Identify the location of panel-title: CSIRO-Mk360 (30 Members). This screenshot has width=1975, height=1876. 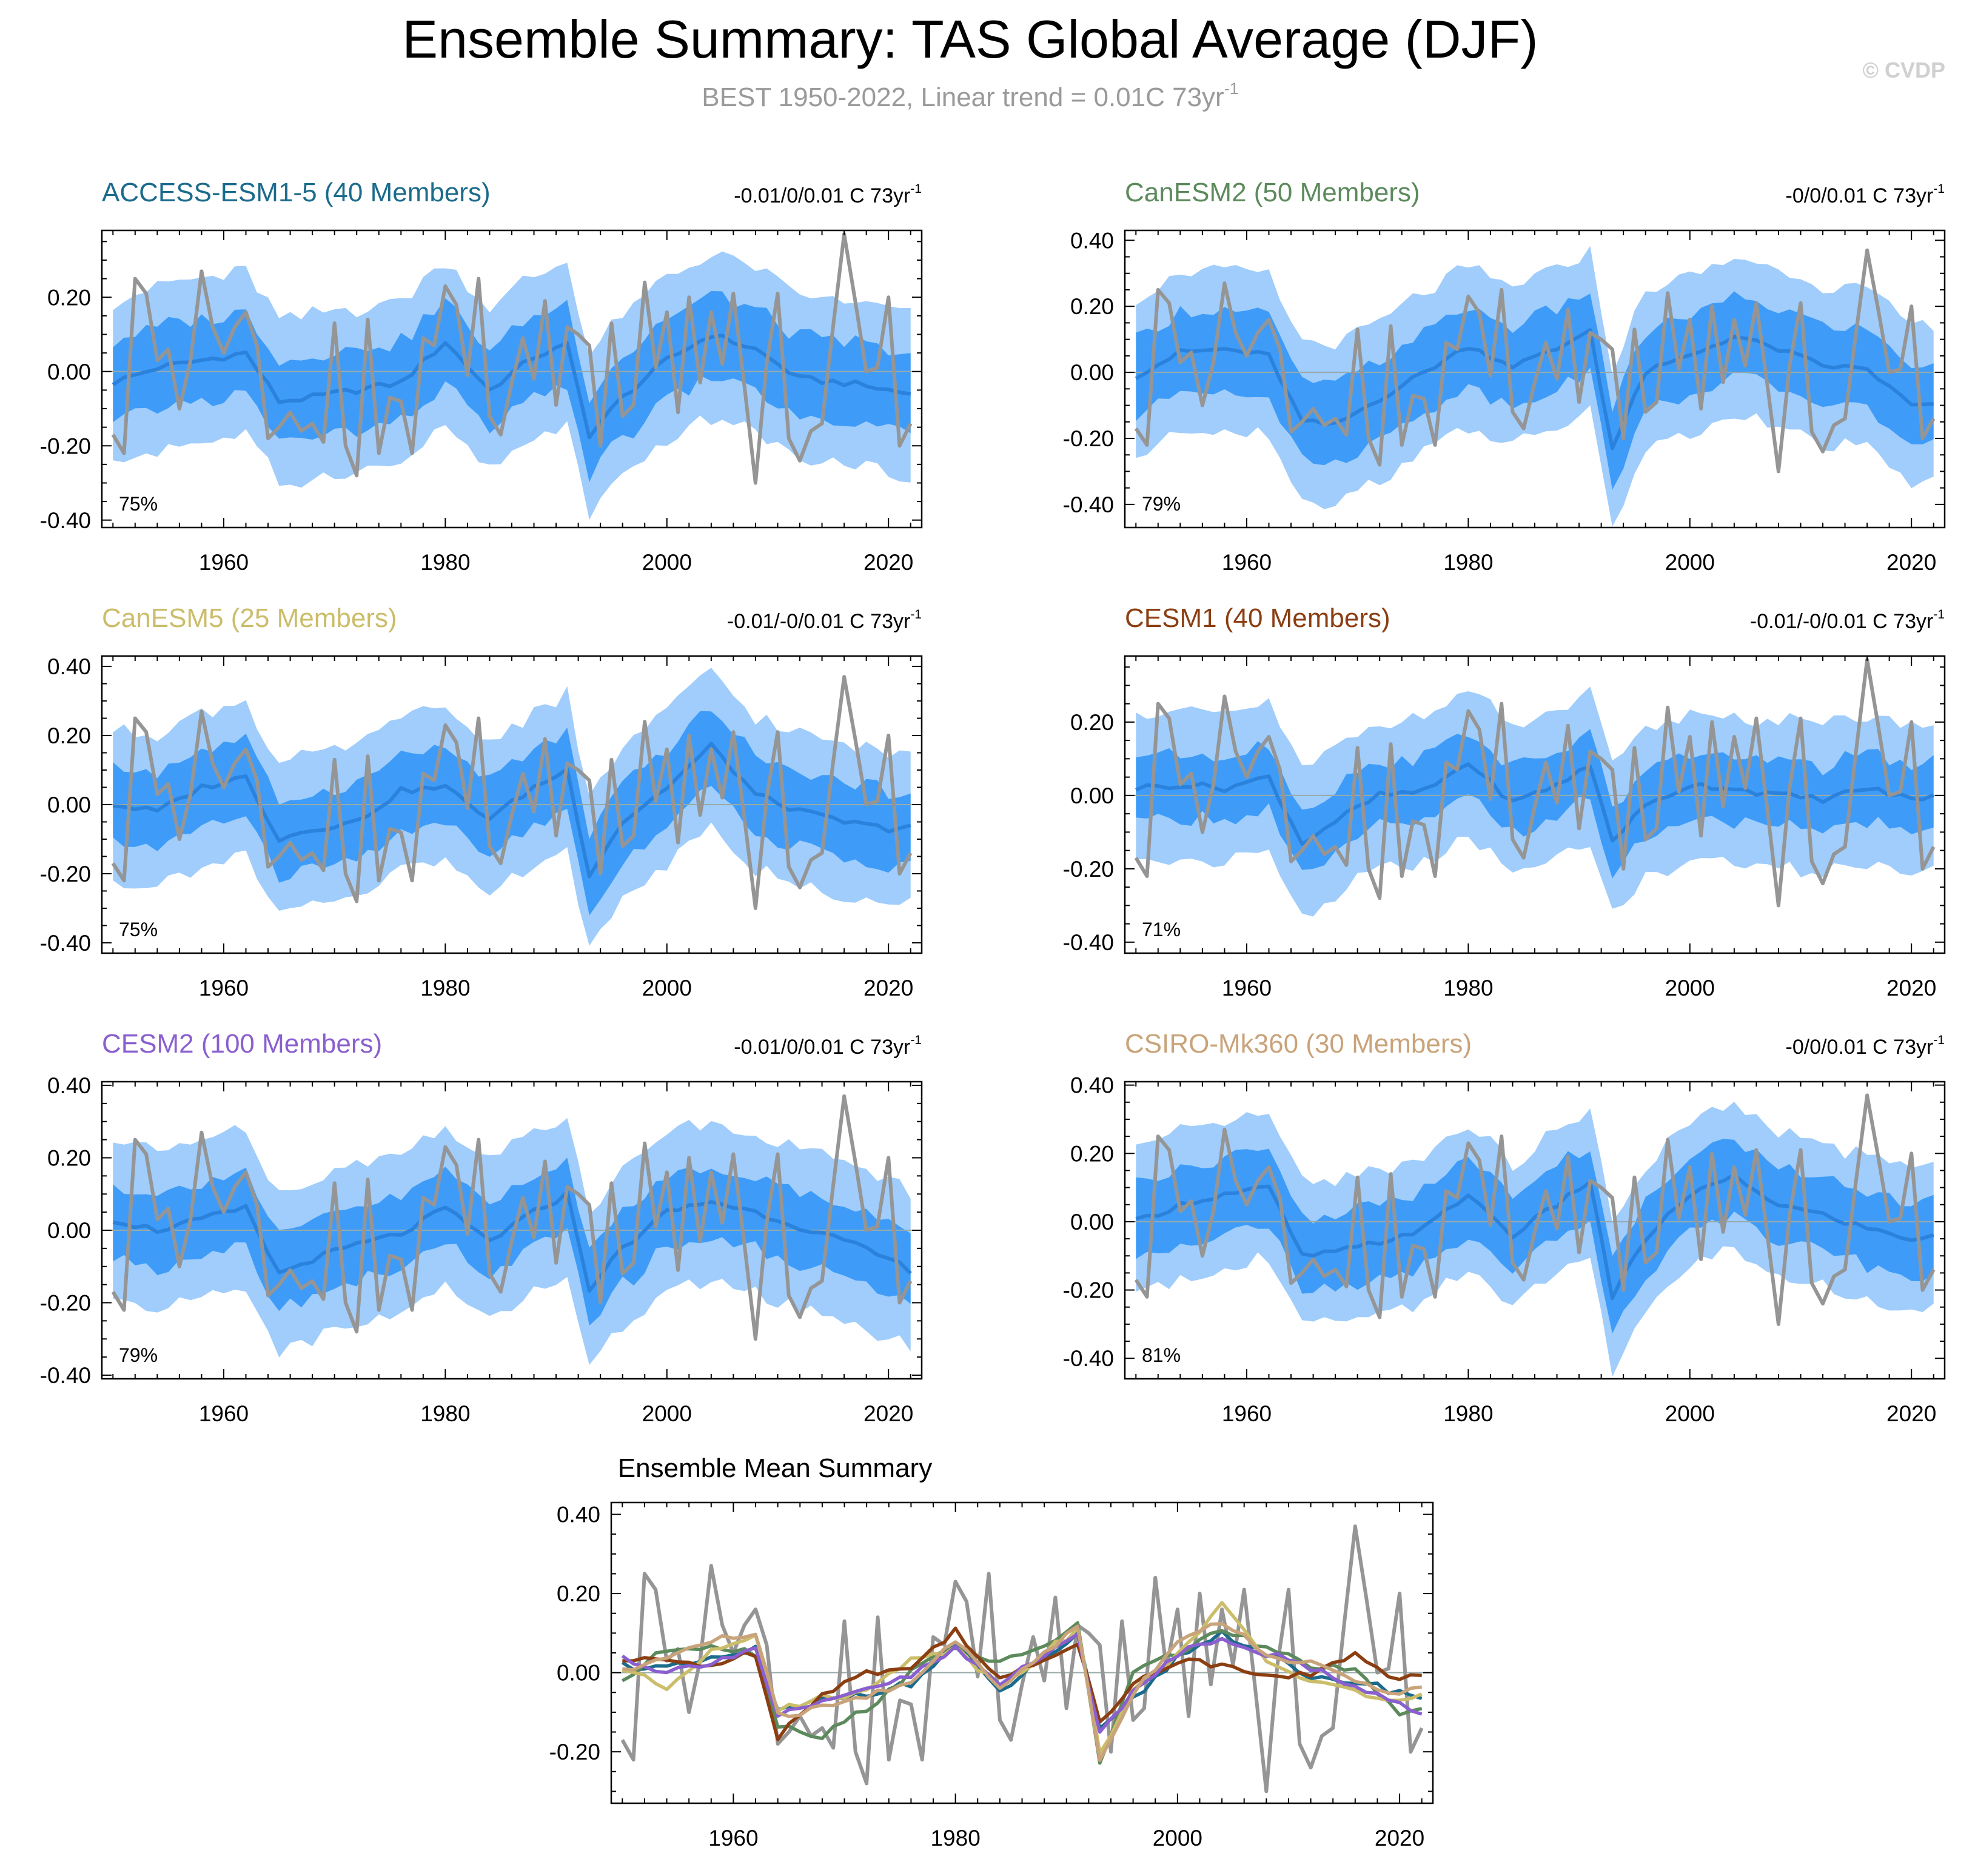
(1299, 1044).